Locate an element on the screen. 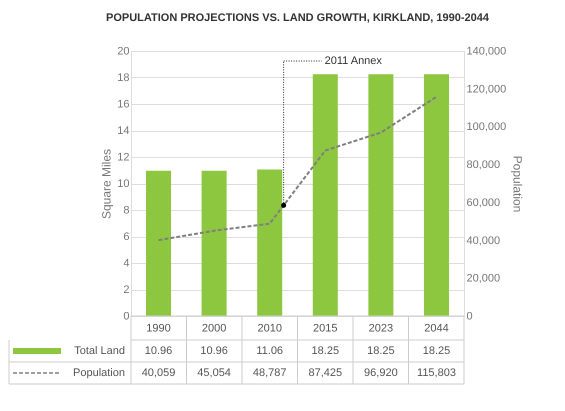 The image size is (565, 411). data-label: 45,054 is located at coordinates (214, 373).